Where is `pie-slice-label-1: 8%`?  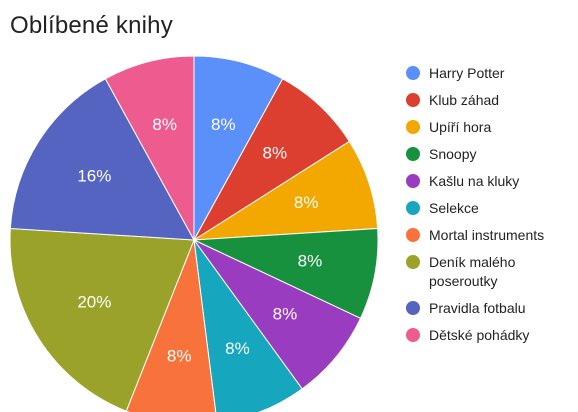
pie-slice-label-1: 8% is located at coordinates (274, 152).